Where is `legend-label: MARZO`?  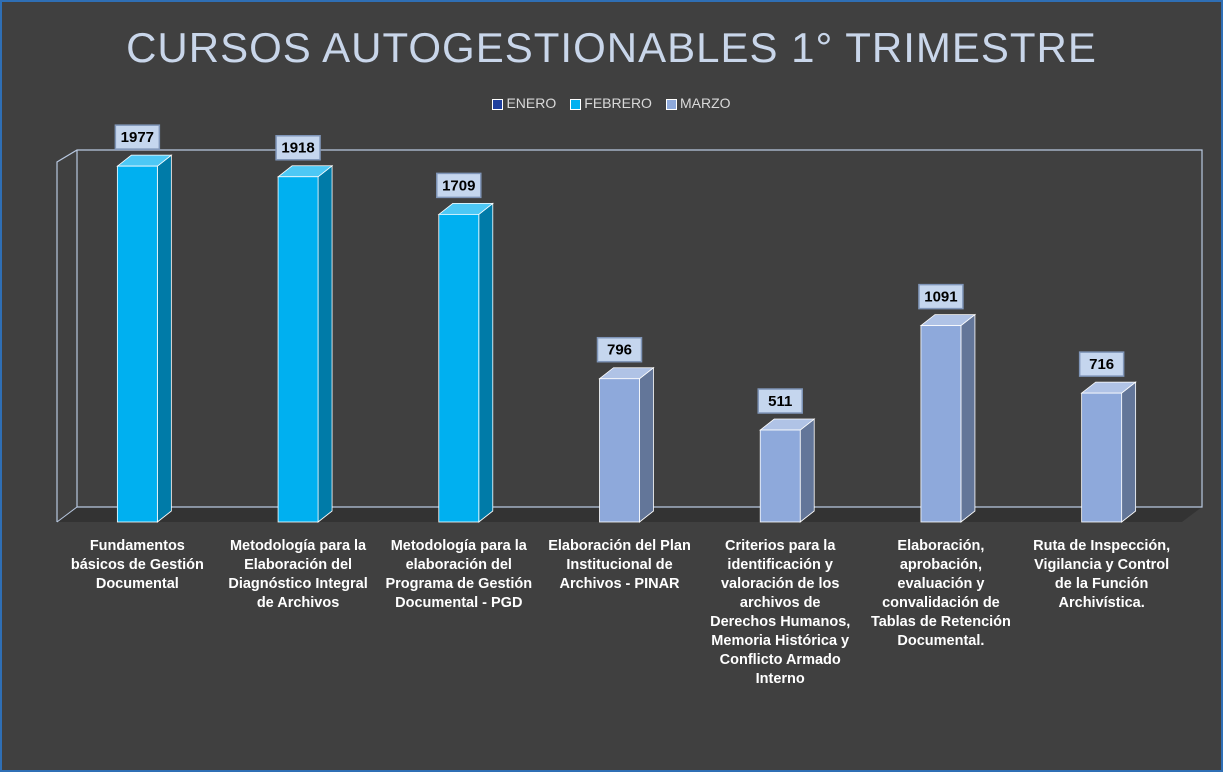
legend-label: MARZO is located at coordinates (705, 103).